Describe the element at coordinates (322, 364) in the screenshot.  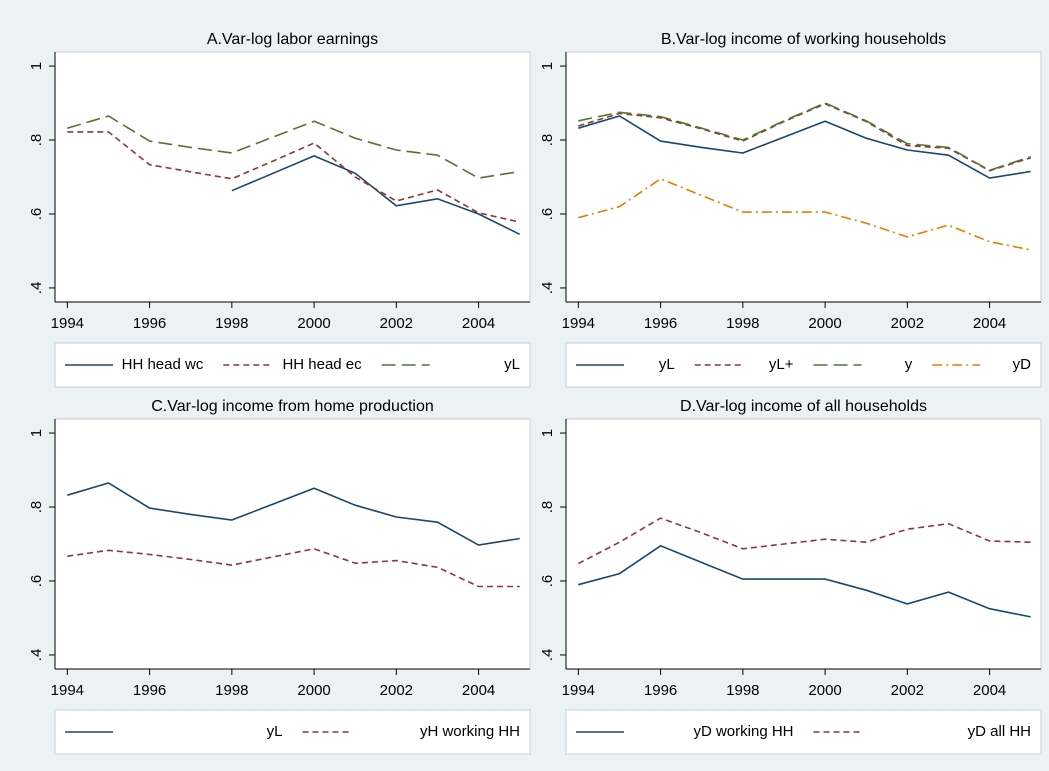
I see `legend-label: HH head ec` at that location.